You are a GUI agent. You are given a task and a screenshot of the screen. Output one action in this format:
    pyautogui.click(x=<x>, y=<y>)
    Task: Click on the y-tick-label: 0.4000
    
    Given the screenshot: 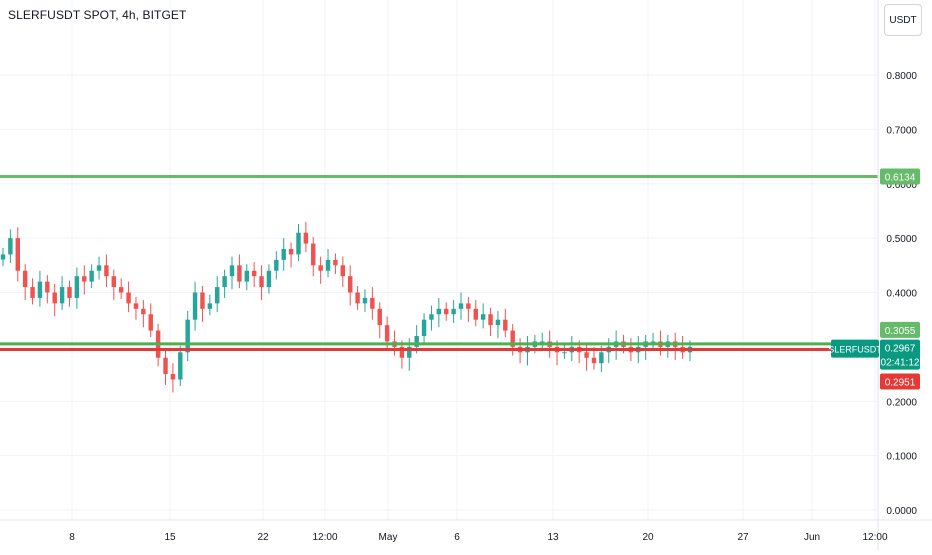 What is the action you would take?
    pyautogui.click(x=901, y=294)
    